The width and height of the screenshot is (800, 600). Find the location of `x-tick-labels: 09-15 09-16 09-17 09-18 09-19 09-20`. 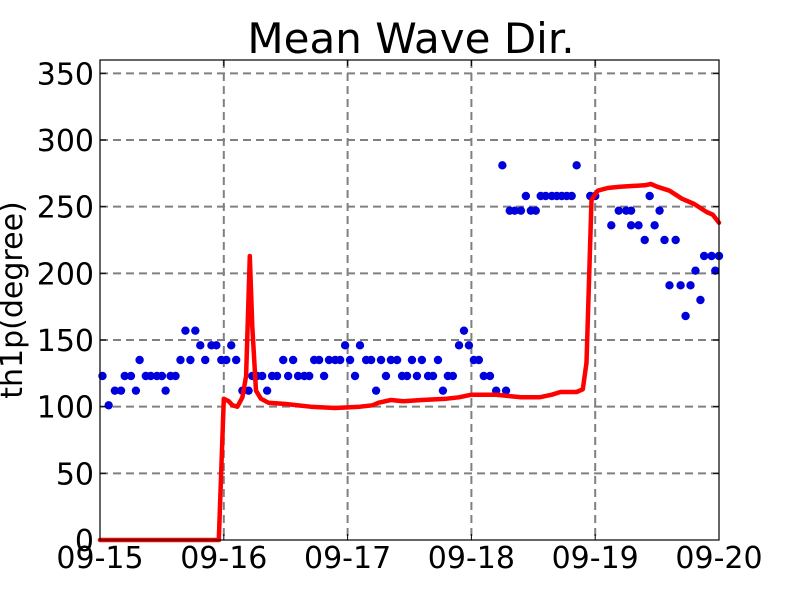

x-tick-labels: 09-15 09-16 09-17 09-18 09-19 09-20 is located at coordinates (409, 558).